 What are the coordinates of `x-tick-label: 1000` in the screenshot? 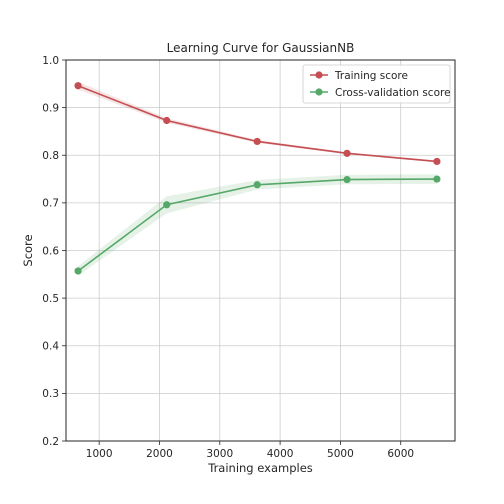 It's located at (99, 454).